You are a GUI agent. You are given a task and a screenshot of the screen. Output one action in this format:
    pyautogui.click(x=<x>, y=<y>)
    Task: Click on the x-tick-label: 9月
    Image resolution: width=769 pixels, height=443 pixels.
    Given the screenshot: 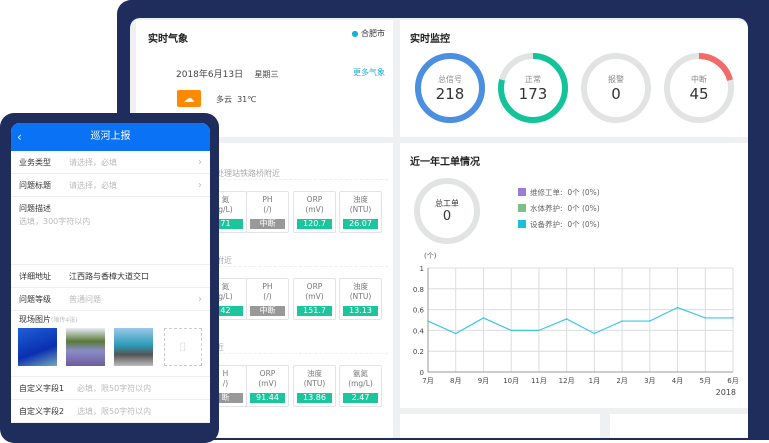 What is the action you would take?
    pyautogui.click(x=483, y=381)
    